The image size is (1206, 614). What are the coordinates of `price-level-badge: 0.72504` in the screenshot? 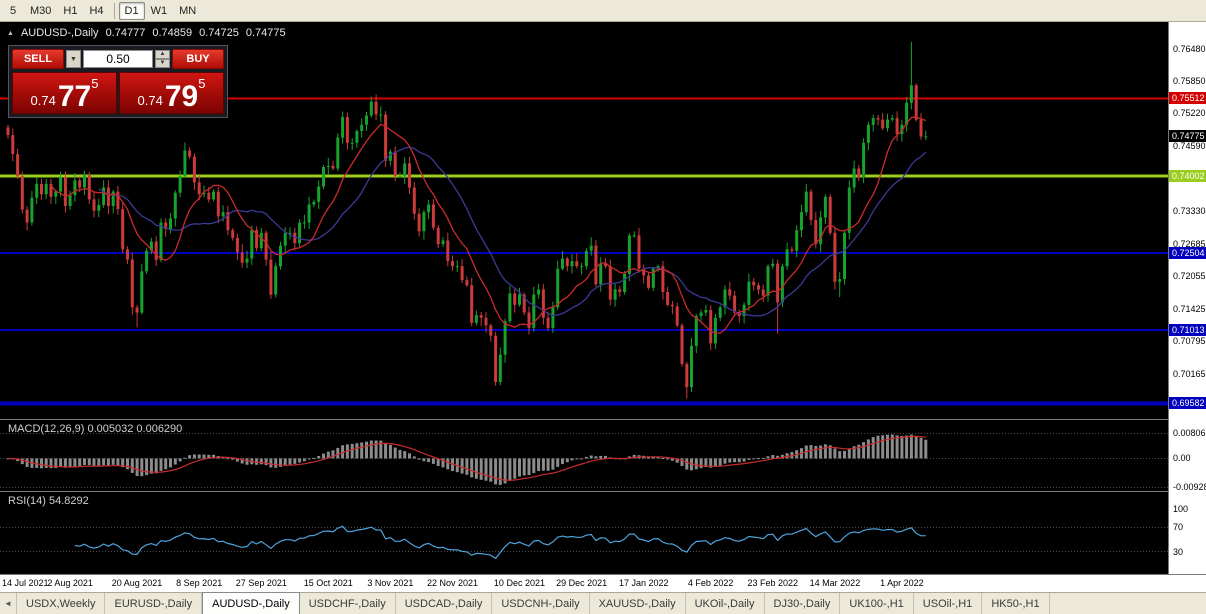 It's located at (1187, 253).